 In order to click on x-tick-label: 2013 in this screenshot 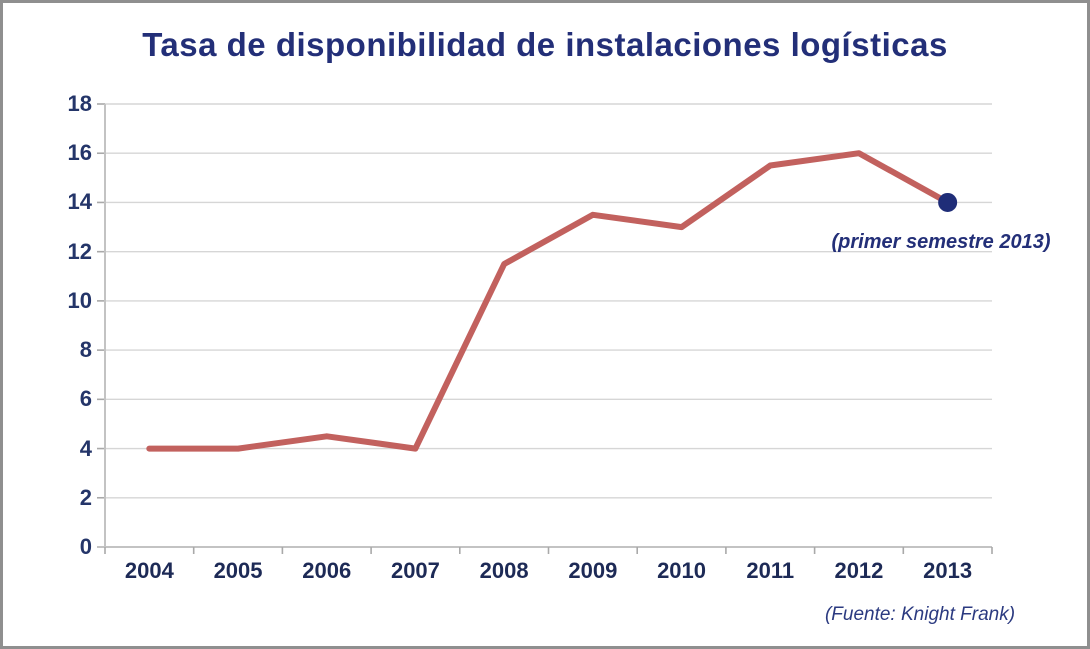, I will do `click(948, 570)`.